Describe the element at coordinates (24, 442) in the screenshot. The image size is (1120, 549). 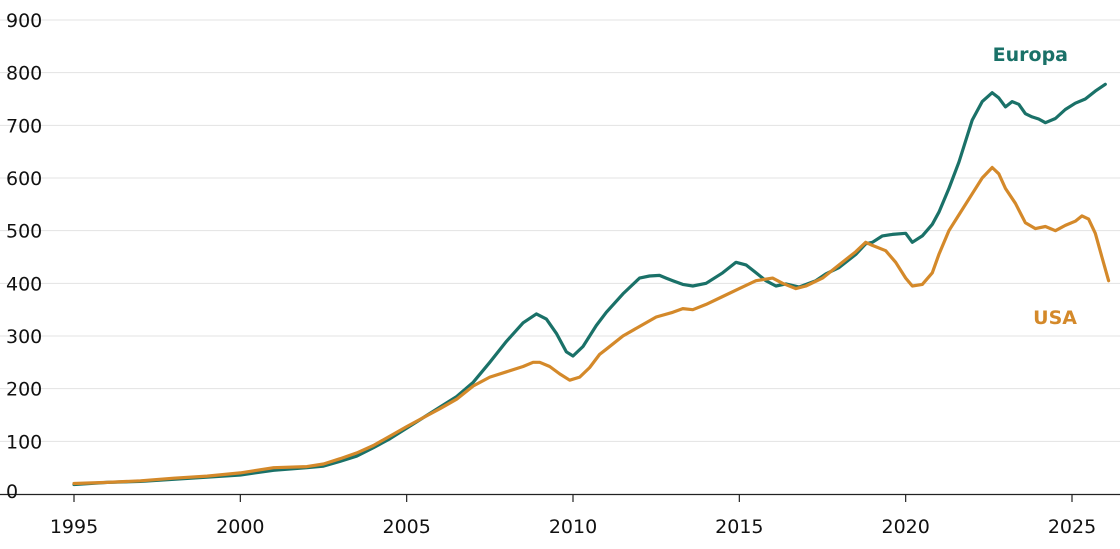
I see `y-tick-label-100: 100` at that location.